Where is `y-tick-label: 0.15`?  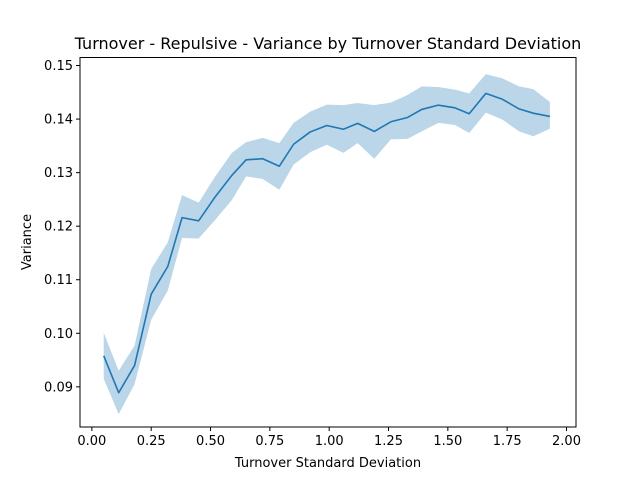 y-tick-label: 0.15 is located at coordinates (58, 66).